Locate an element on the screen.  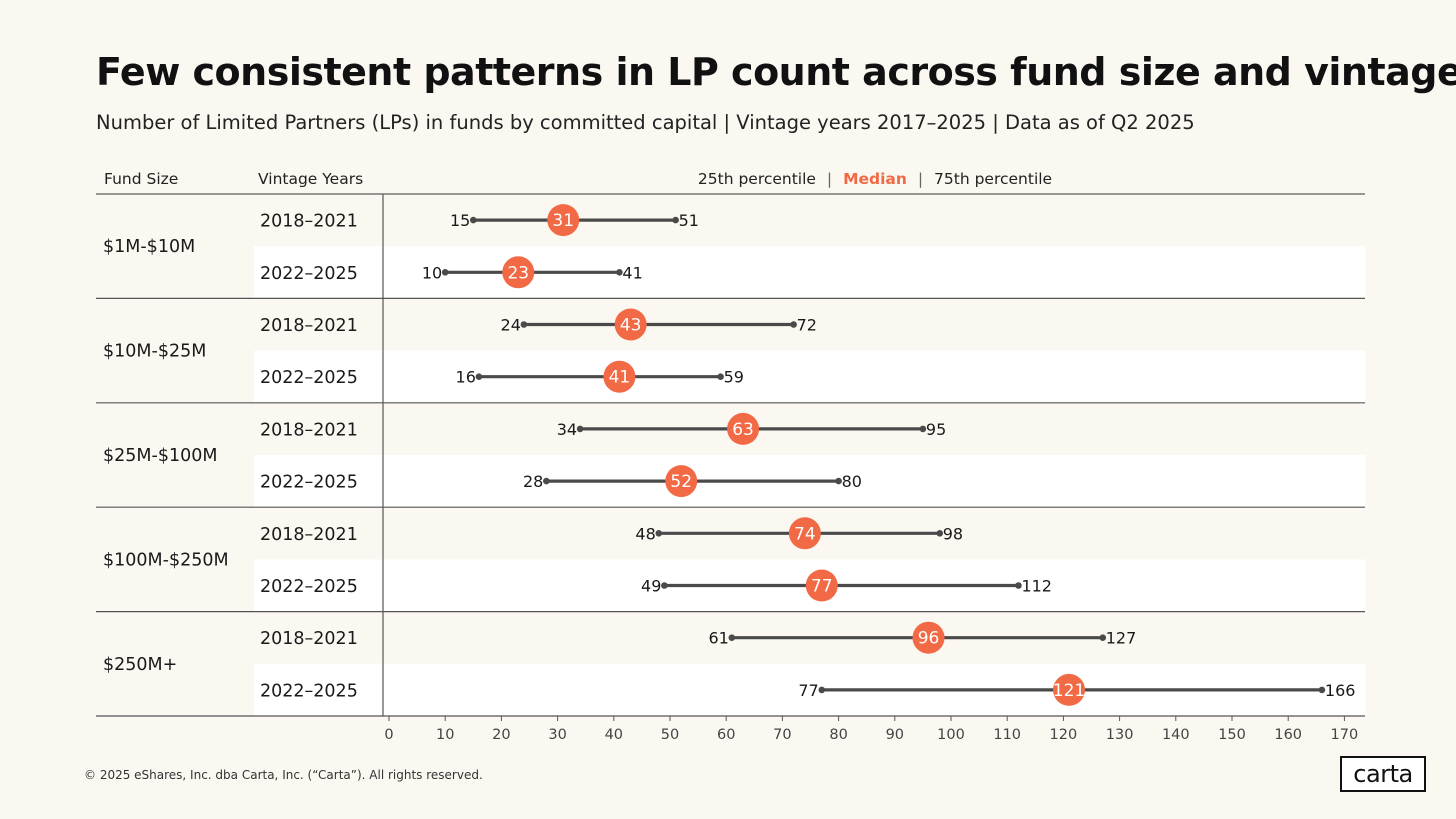
p75-label: 95 is located at coordinates (936, 429).